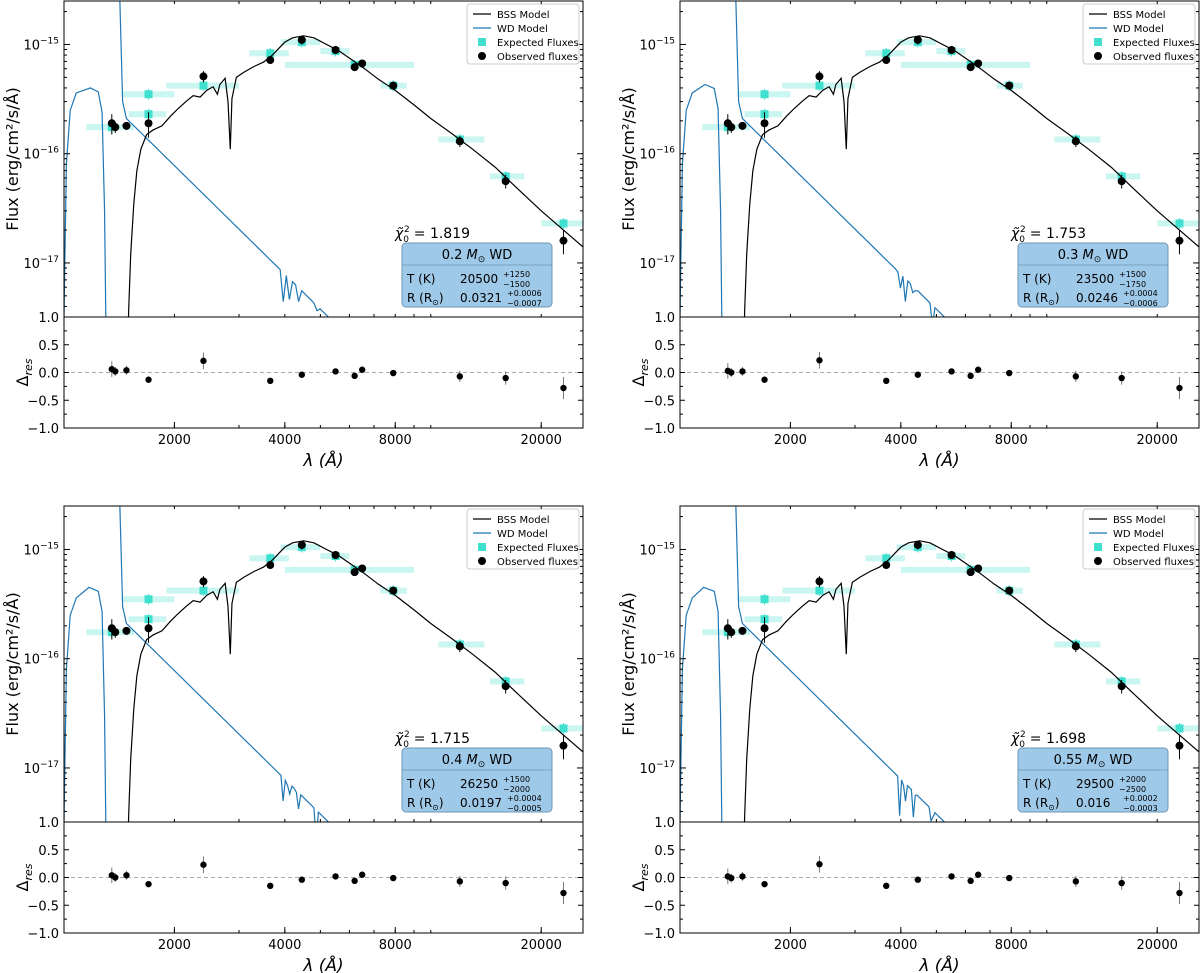 The width and height of the screenshot is (1200, 973). I want to click on x-tick-label: 4000, so click(900, 945).